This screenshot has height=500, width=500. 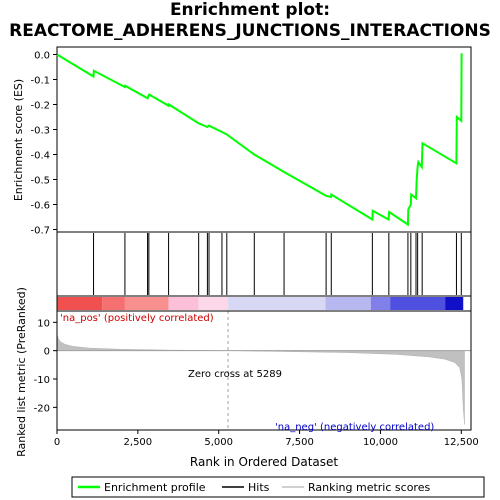 I want to click on x-tick-label: 7,500, so click(x=299, y=442).